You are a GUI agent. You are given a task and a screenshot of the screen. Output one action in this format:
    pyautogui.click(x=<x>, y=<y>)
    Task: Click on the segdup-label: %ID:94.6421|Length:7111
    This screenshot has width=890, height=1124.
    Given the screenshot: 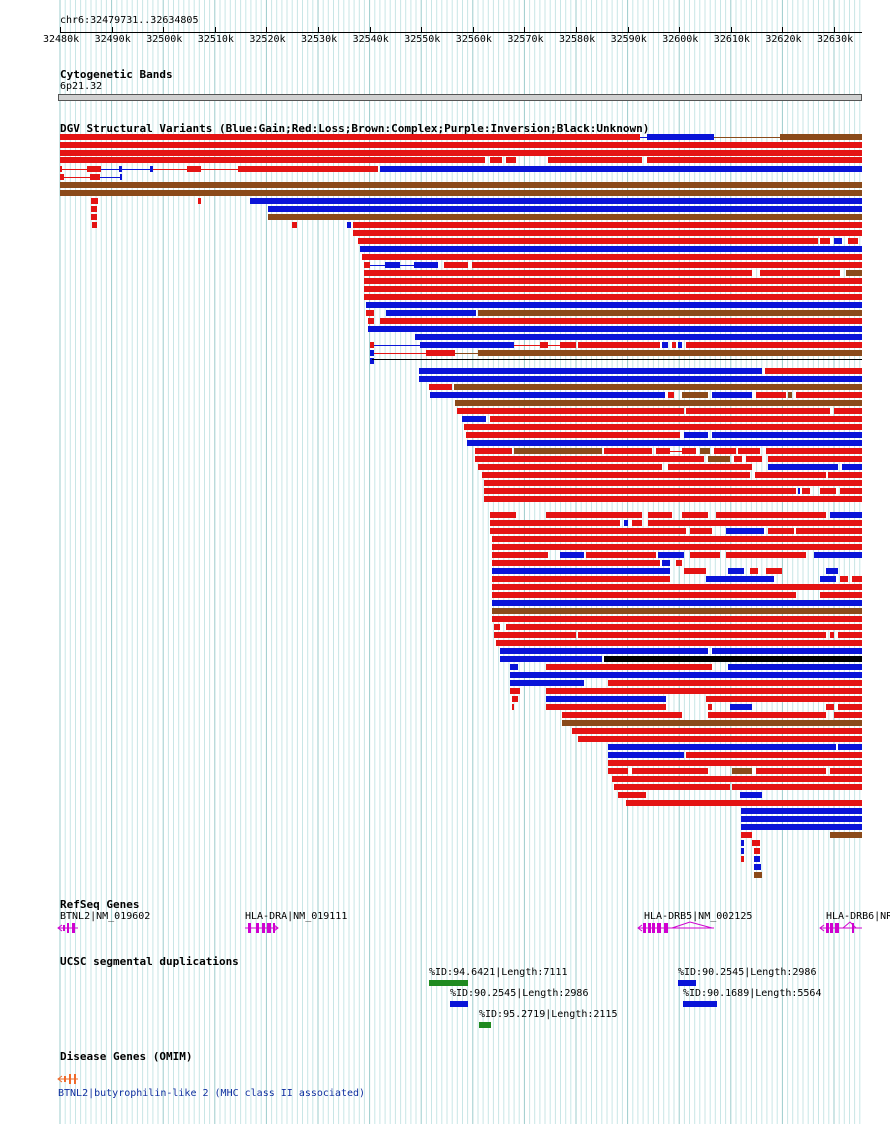 What is the action you would take?
    pyautogui.click(x=498, y=972)
    